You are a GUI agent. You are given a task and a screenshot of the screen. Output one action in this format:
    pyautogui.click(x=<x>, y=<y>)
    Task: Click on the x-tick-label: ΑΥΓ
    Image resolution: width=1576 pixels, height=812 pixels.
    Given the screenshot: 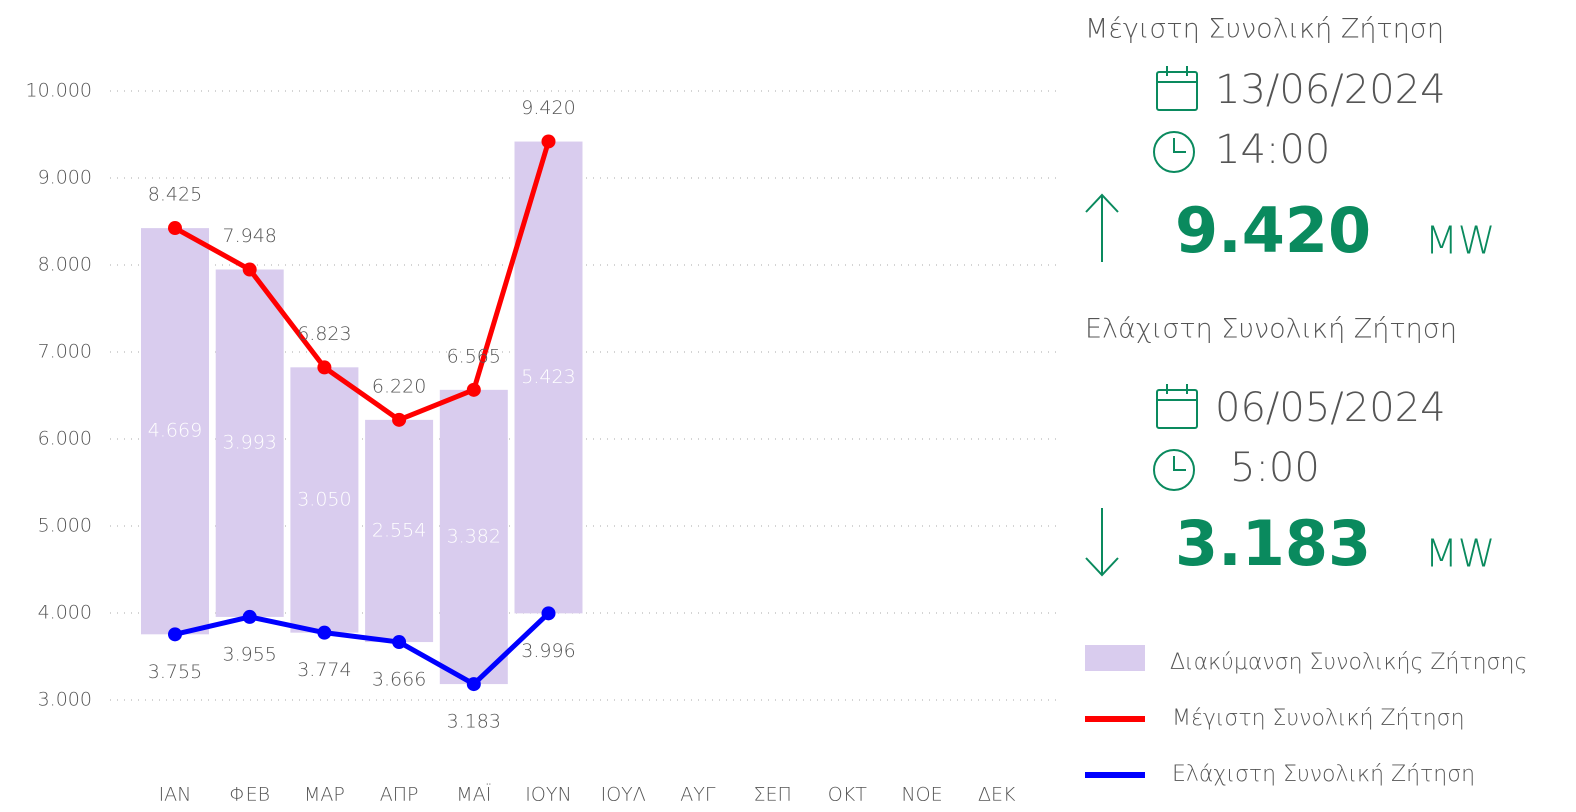 What is the action you would take?
    pyautogui.click(x=698, y=795)
    